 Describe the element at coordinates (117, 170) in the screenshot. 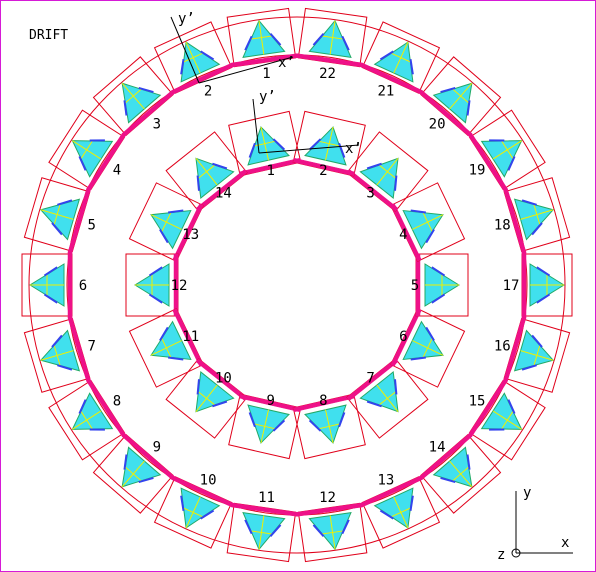

I see `outer-module-label: 4` at that location.